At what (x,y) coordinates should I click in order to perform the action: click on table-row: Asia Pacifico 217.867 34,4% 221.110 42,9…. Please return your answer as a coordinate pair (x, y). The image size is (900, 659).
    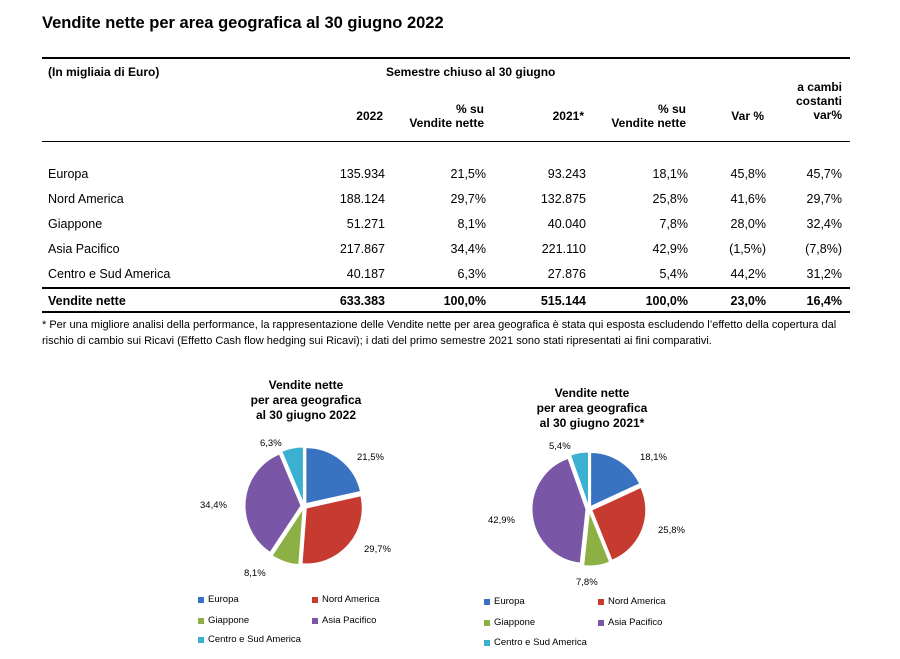
    Looking at the image, I should click on (446, 254).